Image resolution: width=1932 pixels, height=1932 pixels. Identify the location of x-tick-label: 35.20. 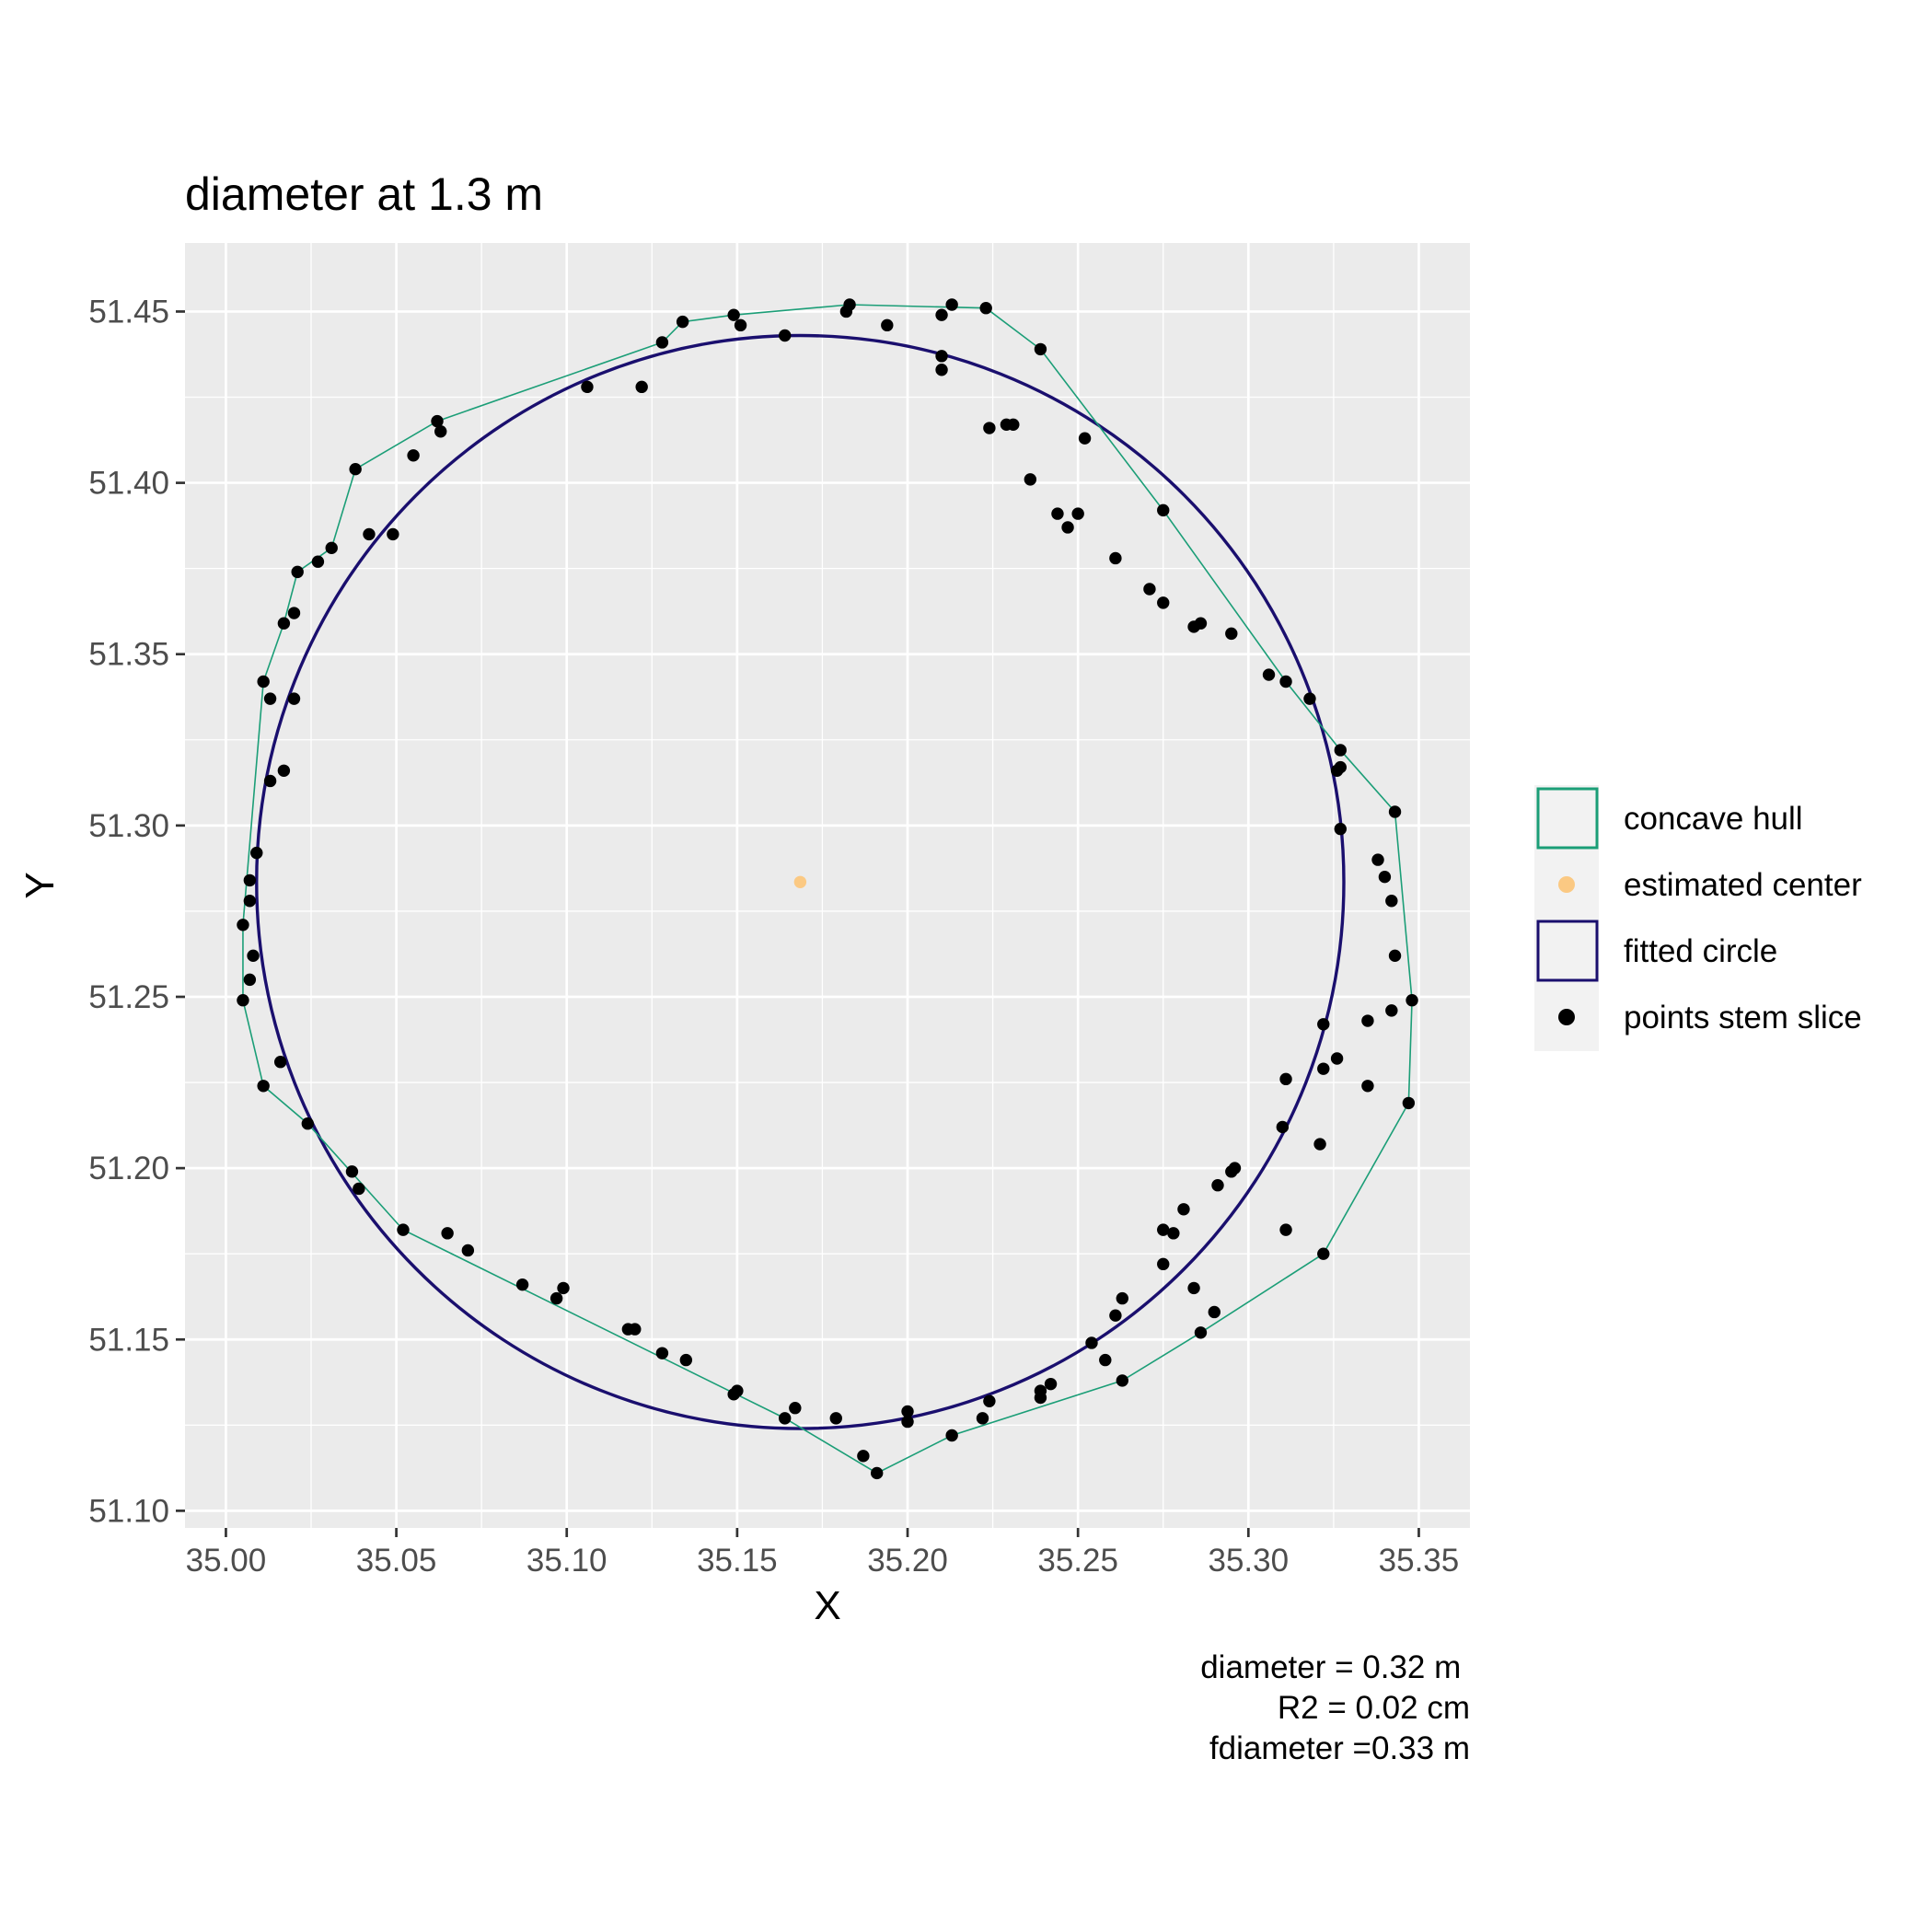
(908, 1561).